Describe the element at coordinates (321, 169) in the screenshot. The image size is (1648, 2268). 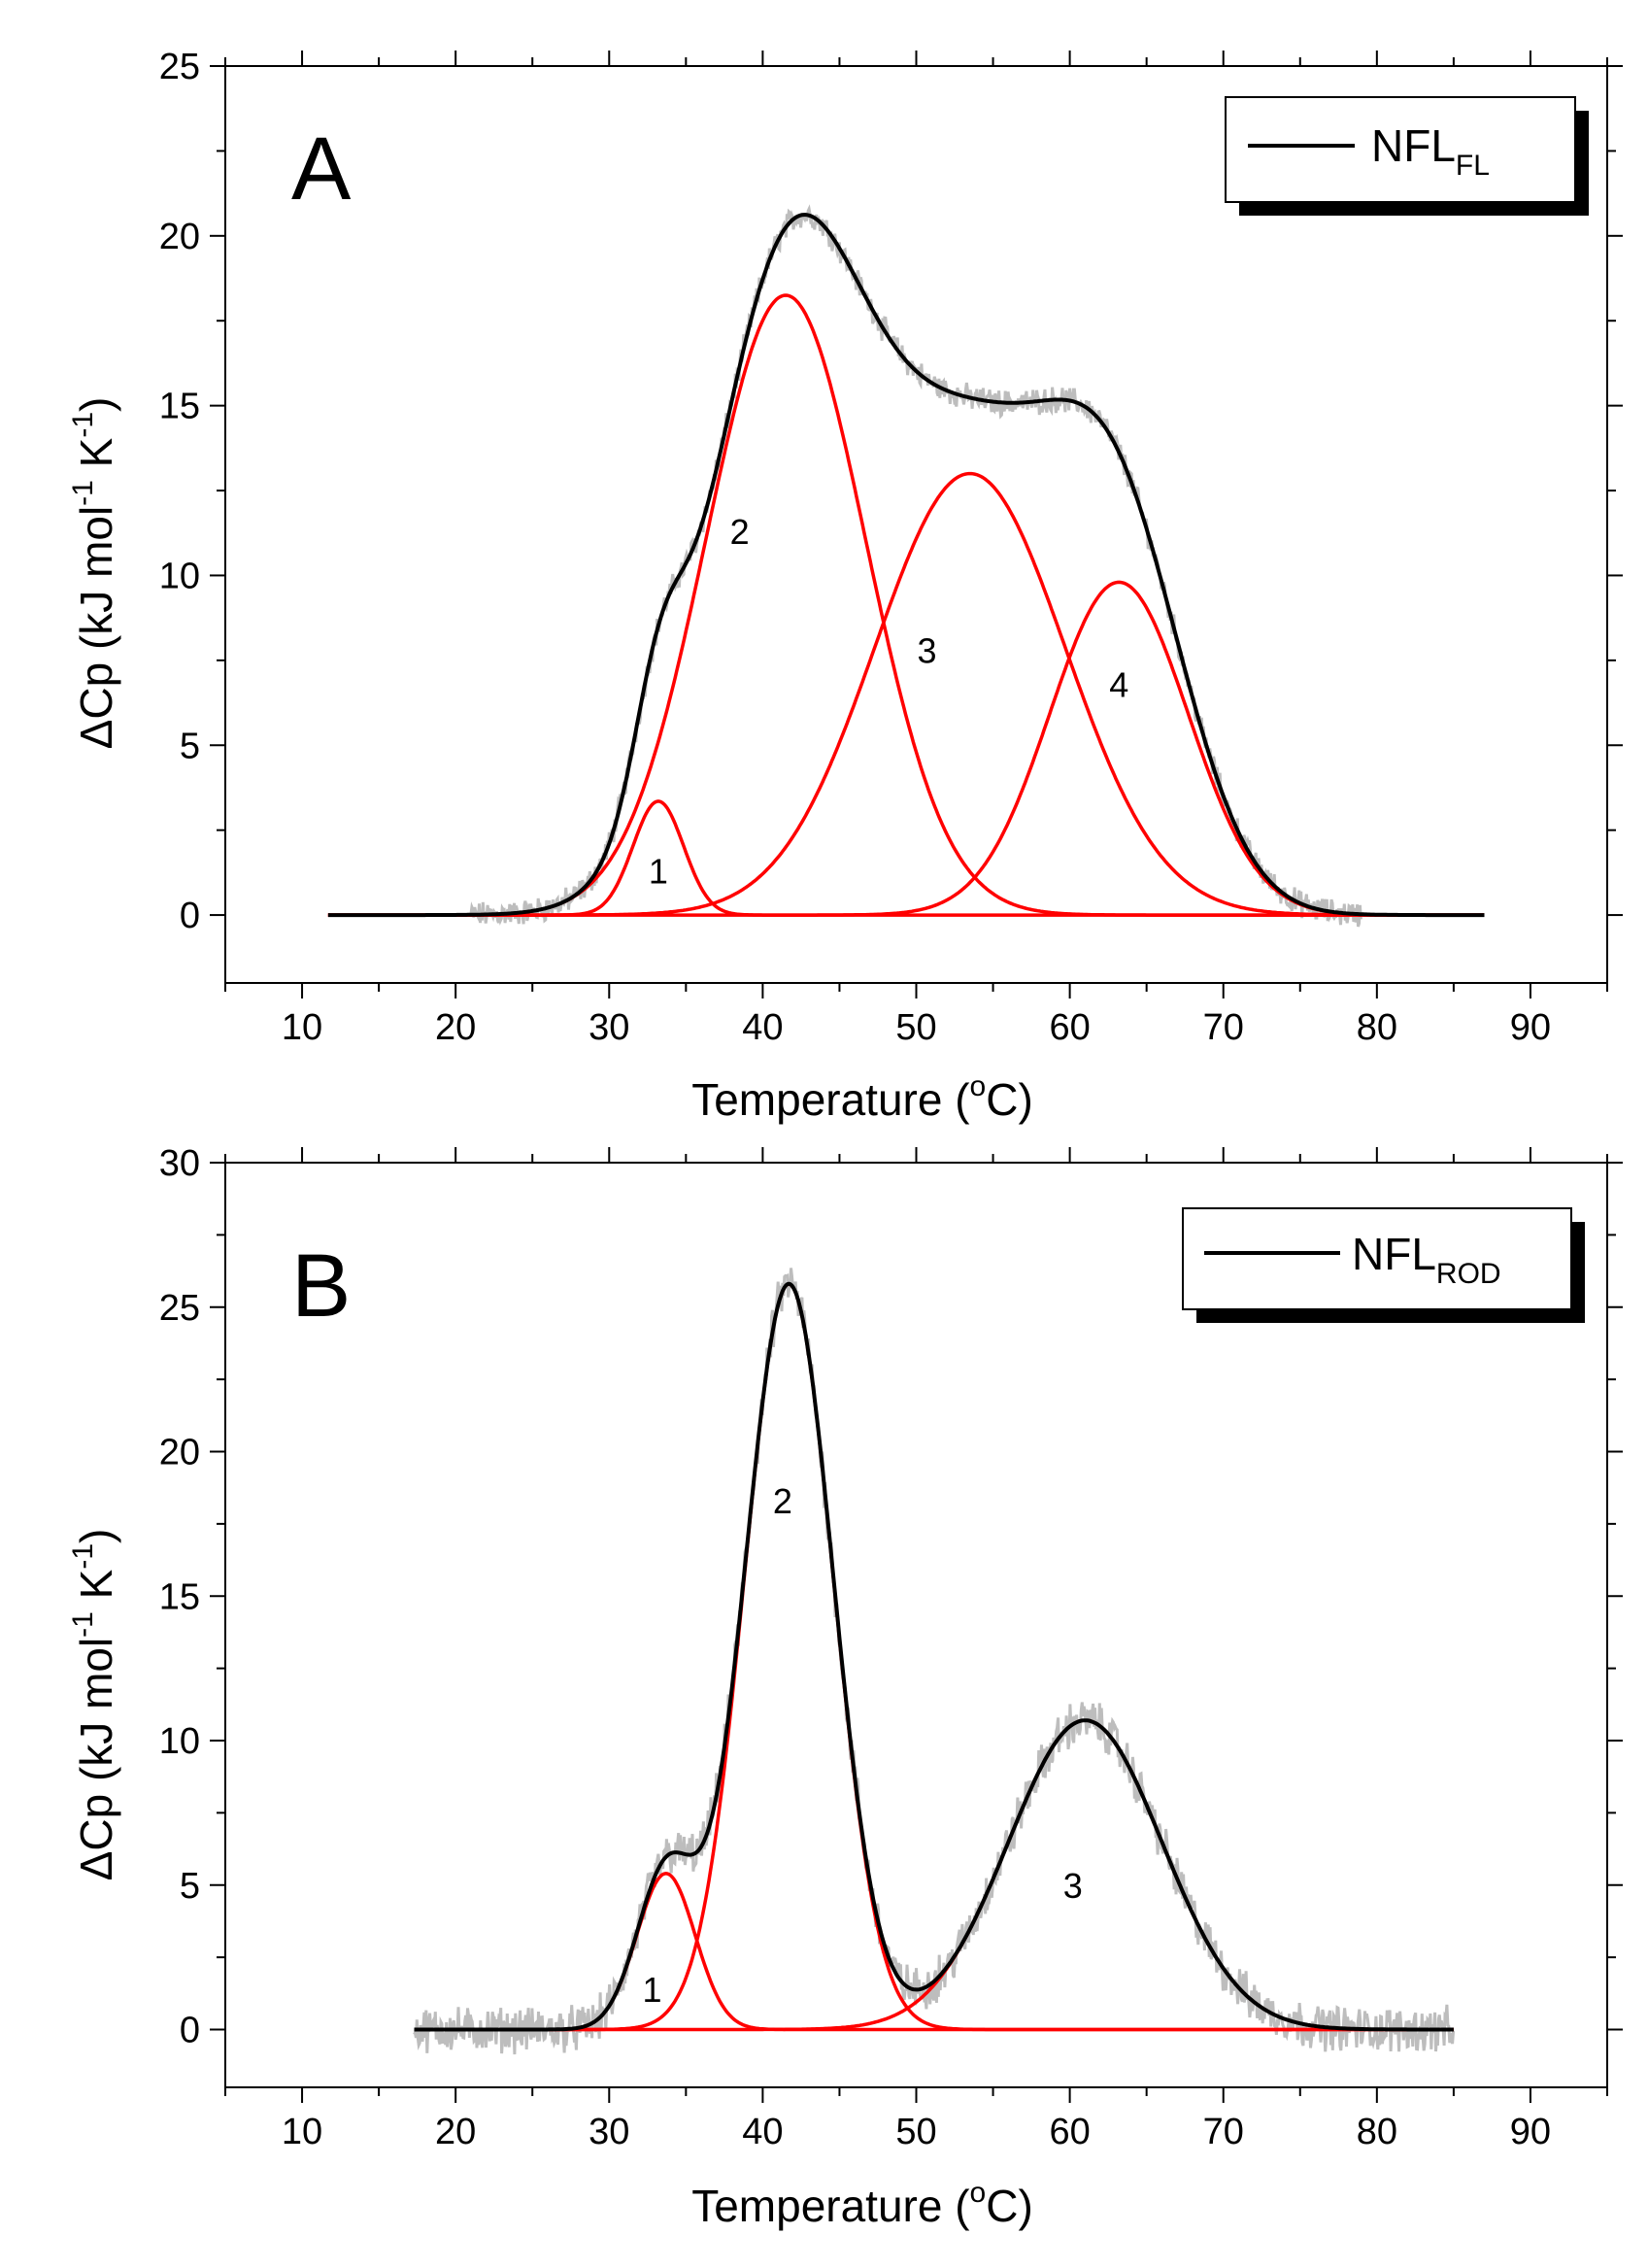
I see `panel-letter: A` at that location.